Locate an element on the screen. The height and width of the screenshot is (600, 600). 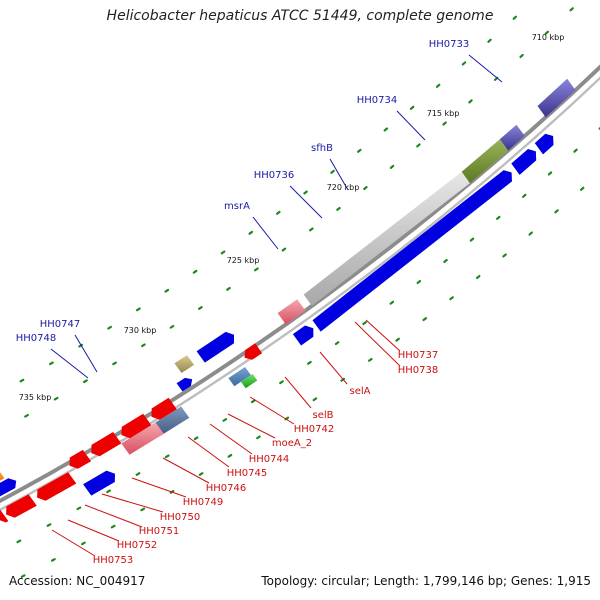
gene-label-forward: HH0736 is located at coordinates (274, 175).